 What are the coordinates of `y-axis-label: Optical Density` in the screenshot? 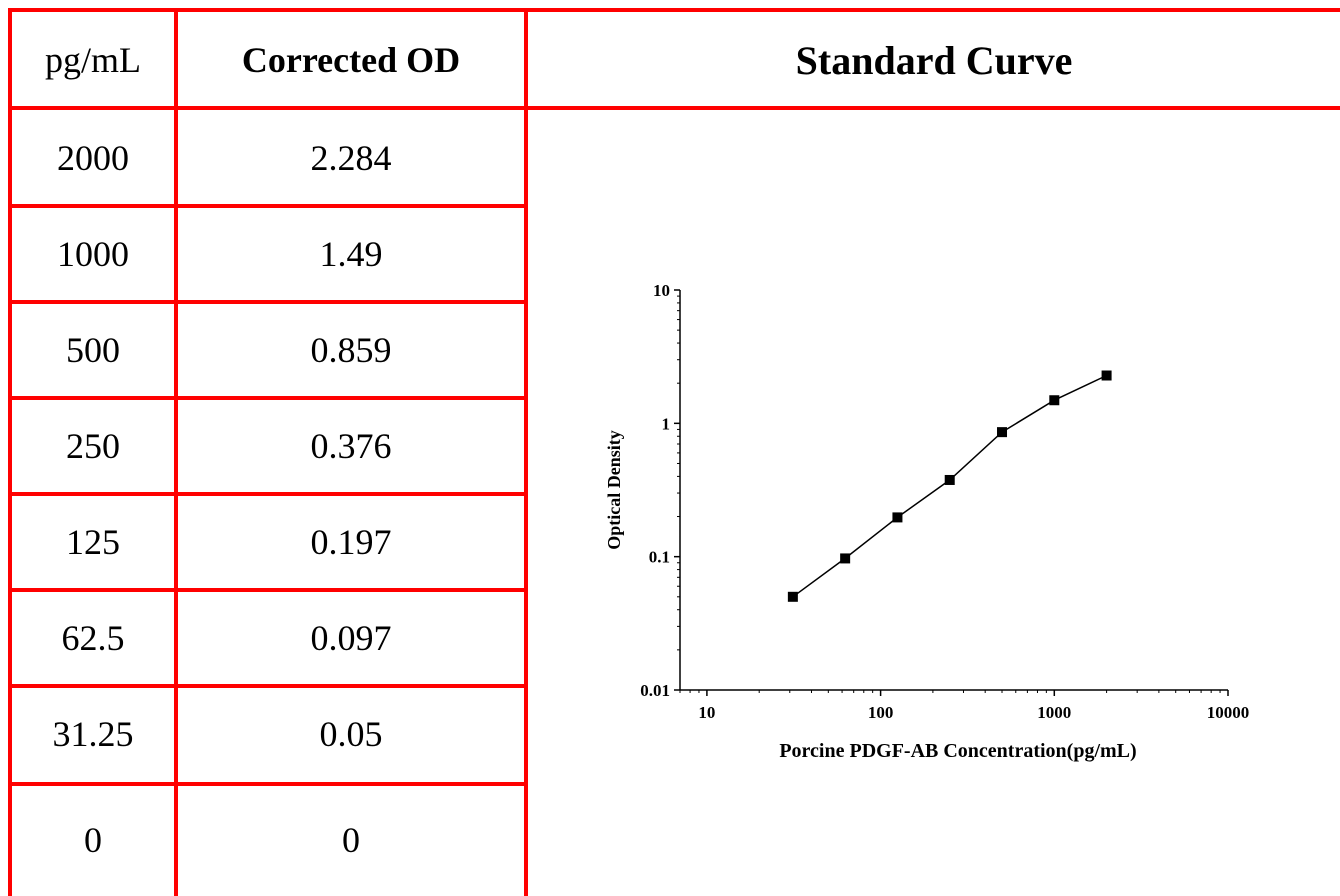 It's located at (614, 490).